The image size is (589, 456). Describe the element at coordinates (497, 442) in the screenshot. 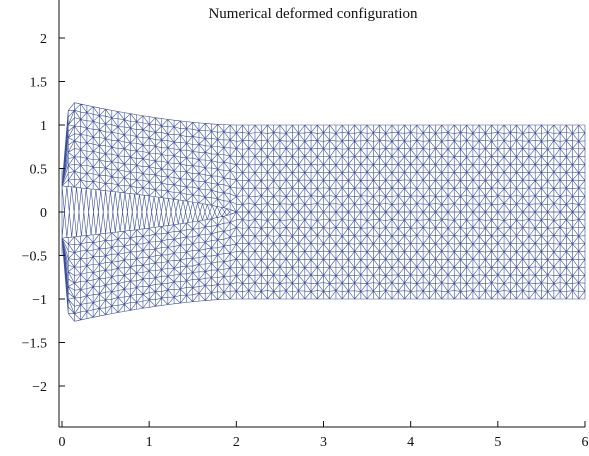

I see `x-tick-label: 5` at that location.